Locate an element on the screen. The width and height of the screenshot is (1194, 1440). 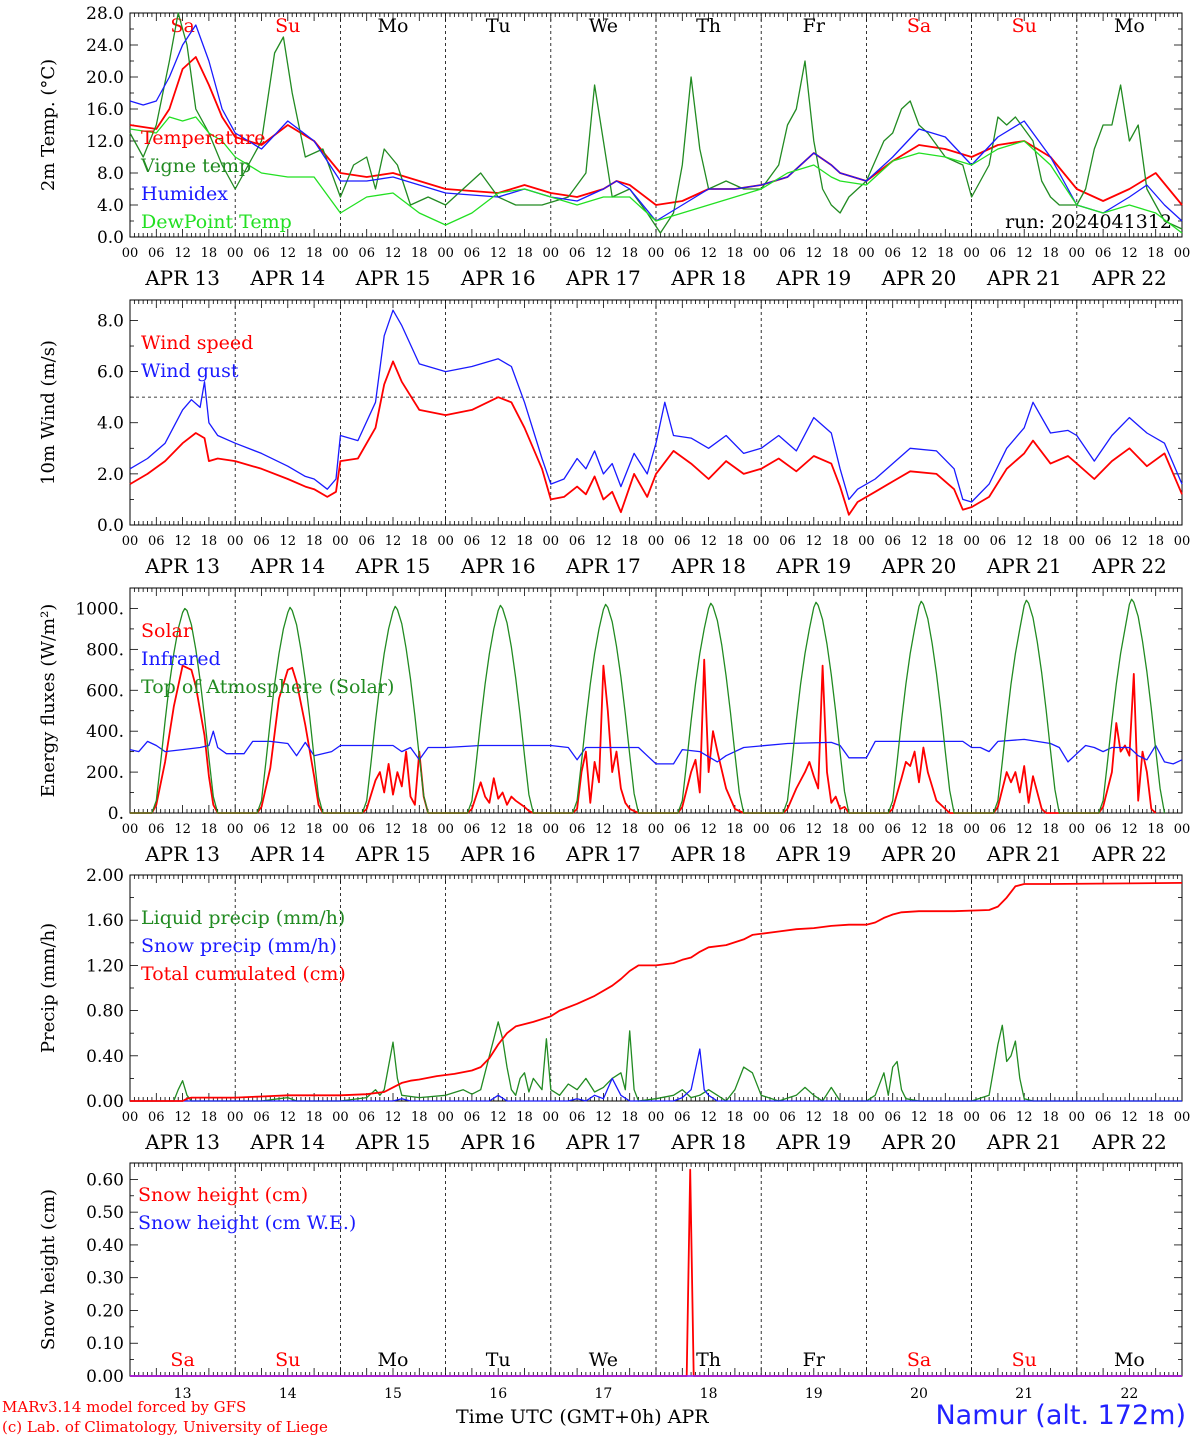
legend-entry: Liquid precip (mm/h) is located at coordinates (243, 918).